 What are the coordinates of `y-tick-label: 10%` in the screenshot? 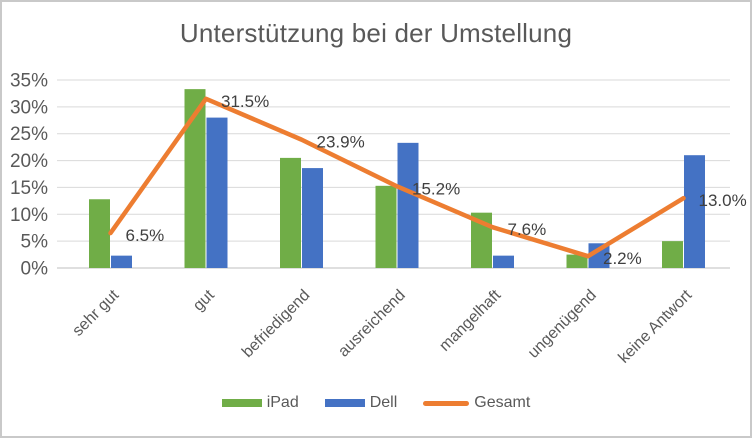 It's located at (29, 215).